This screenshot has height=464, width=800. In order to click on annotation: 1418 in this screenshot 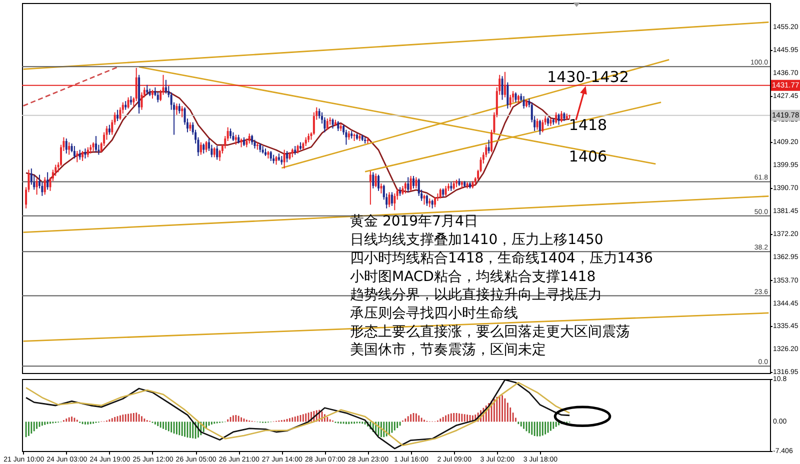, I will do `click(588, 125)`.